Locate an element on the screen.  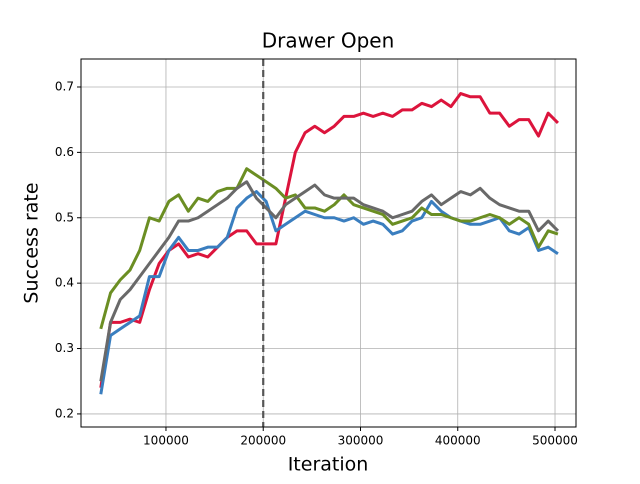
y-tick-label: 0.2 is located at coordinates (64, 413).